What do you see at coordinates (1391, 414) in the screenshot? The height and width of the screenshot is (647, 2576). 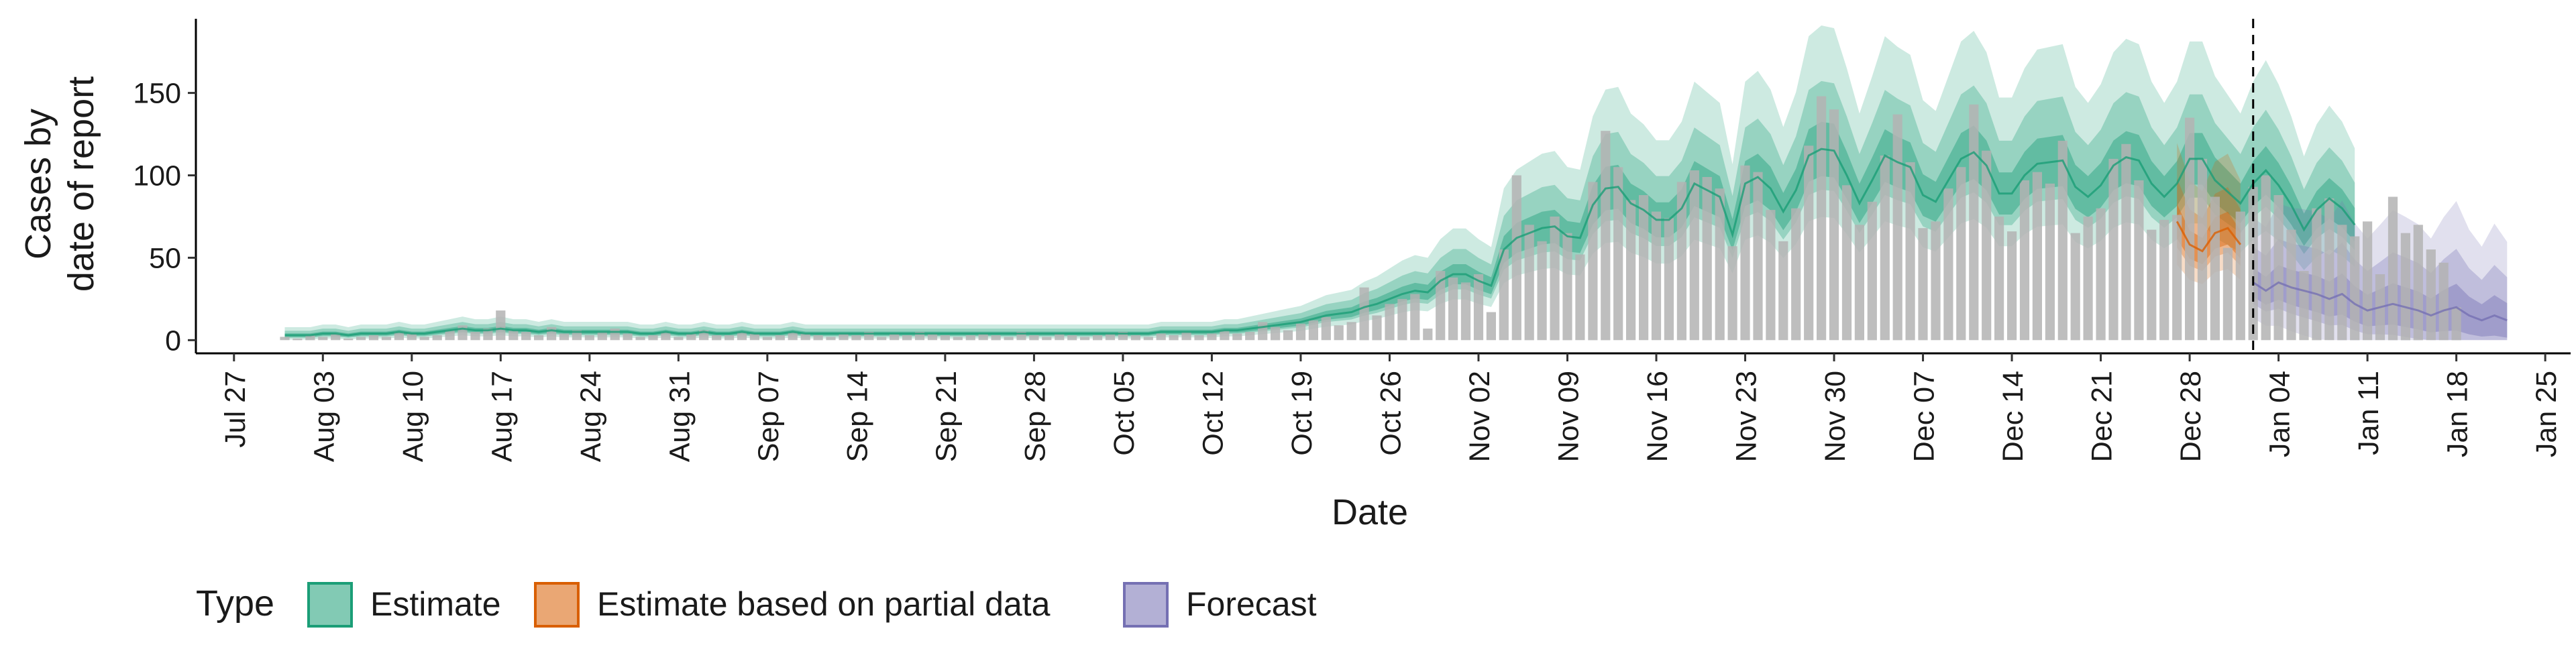 I see `x-tick-label: Oct 26` at bounding box center [1391, 414].